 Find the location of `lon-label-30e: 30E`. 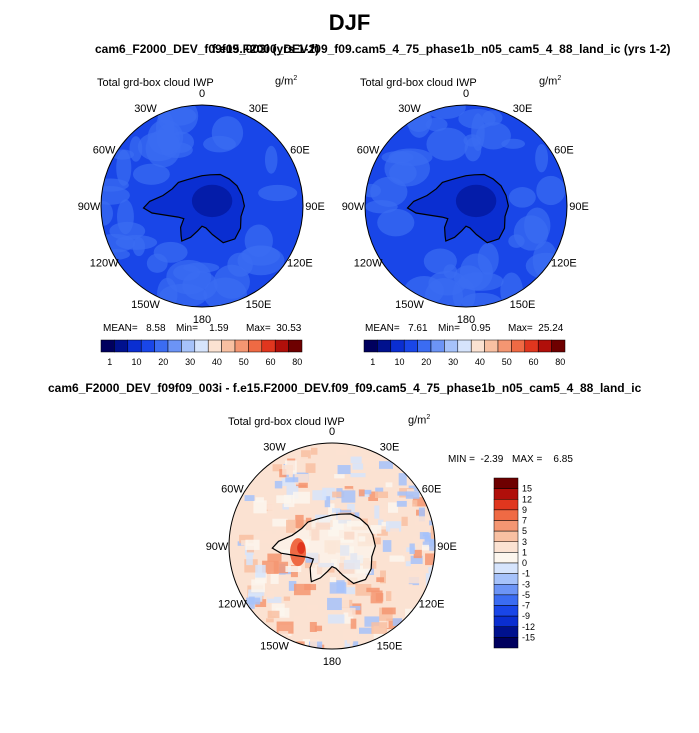

lon-label-30e: 30E is located at coordinates (523, 109).